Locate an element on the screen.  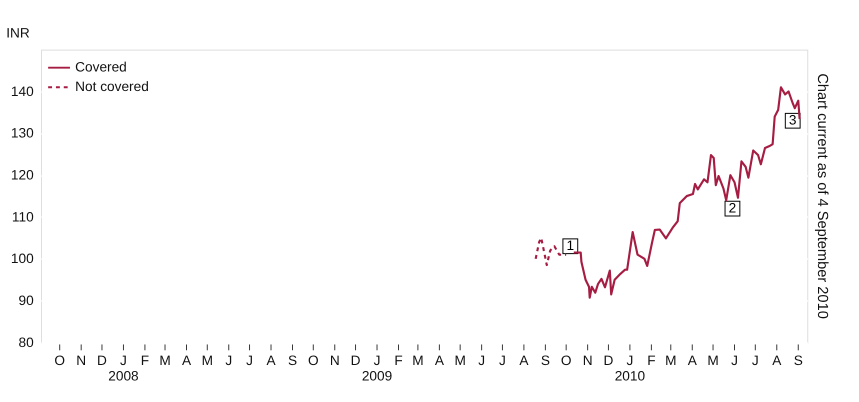
y-tick-label: 110 is located at coordinates (23, 216).